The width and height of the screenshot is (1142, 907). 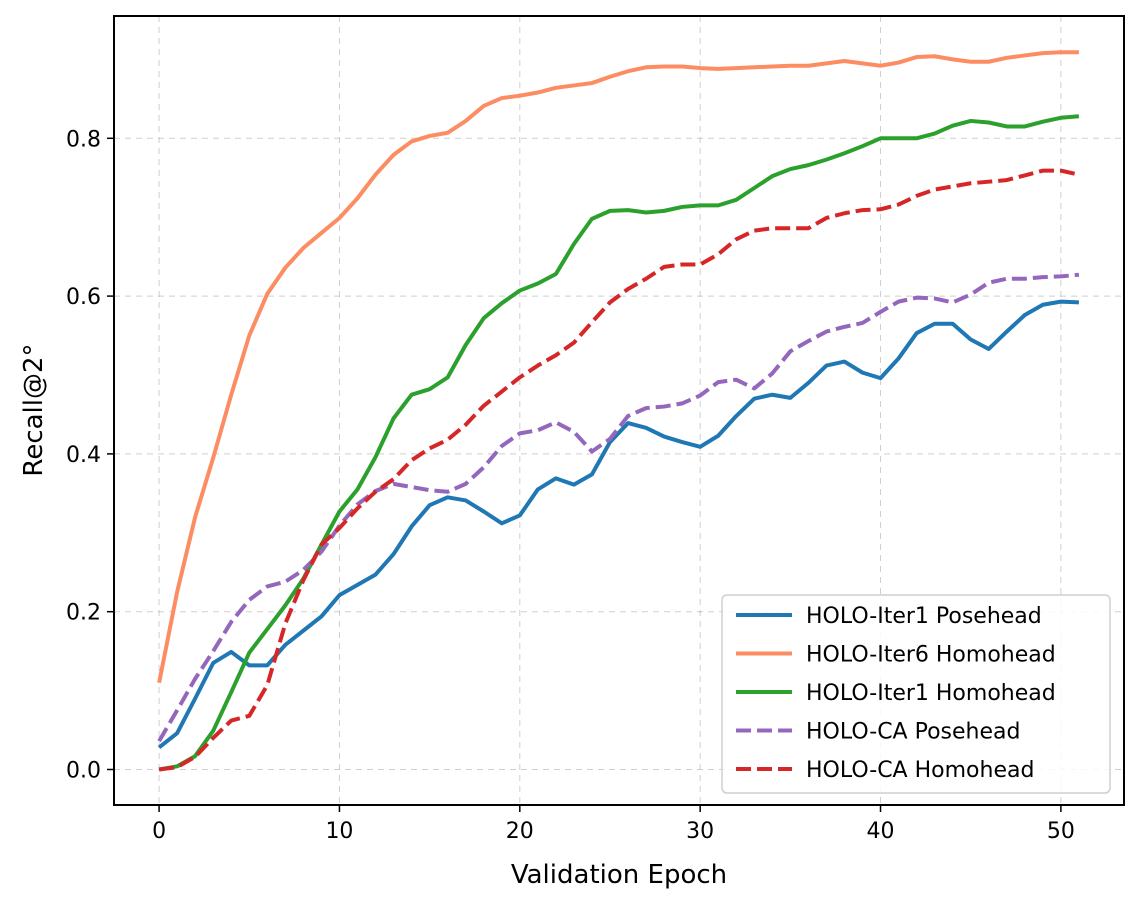 What do you see at coordinates (931, 655) in the screenshot?
I see `legend-label: HOLO-Iter6 Homohead` at bounding box center [931, 655].